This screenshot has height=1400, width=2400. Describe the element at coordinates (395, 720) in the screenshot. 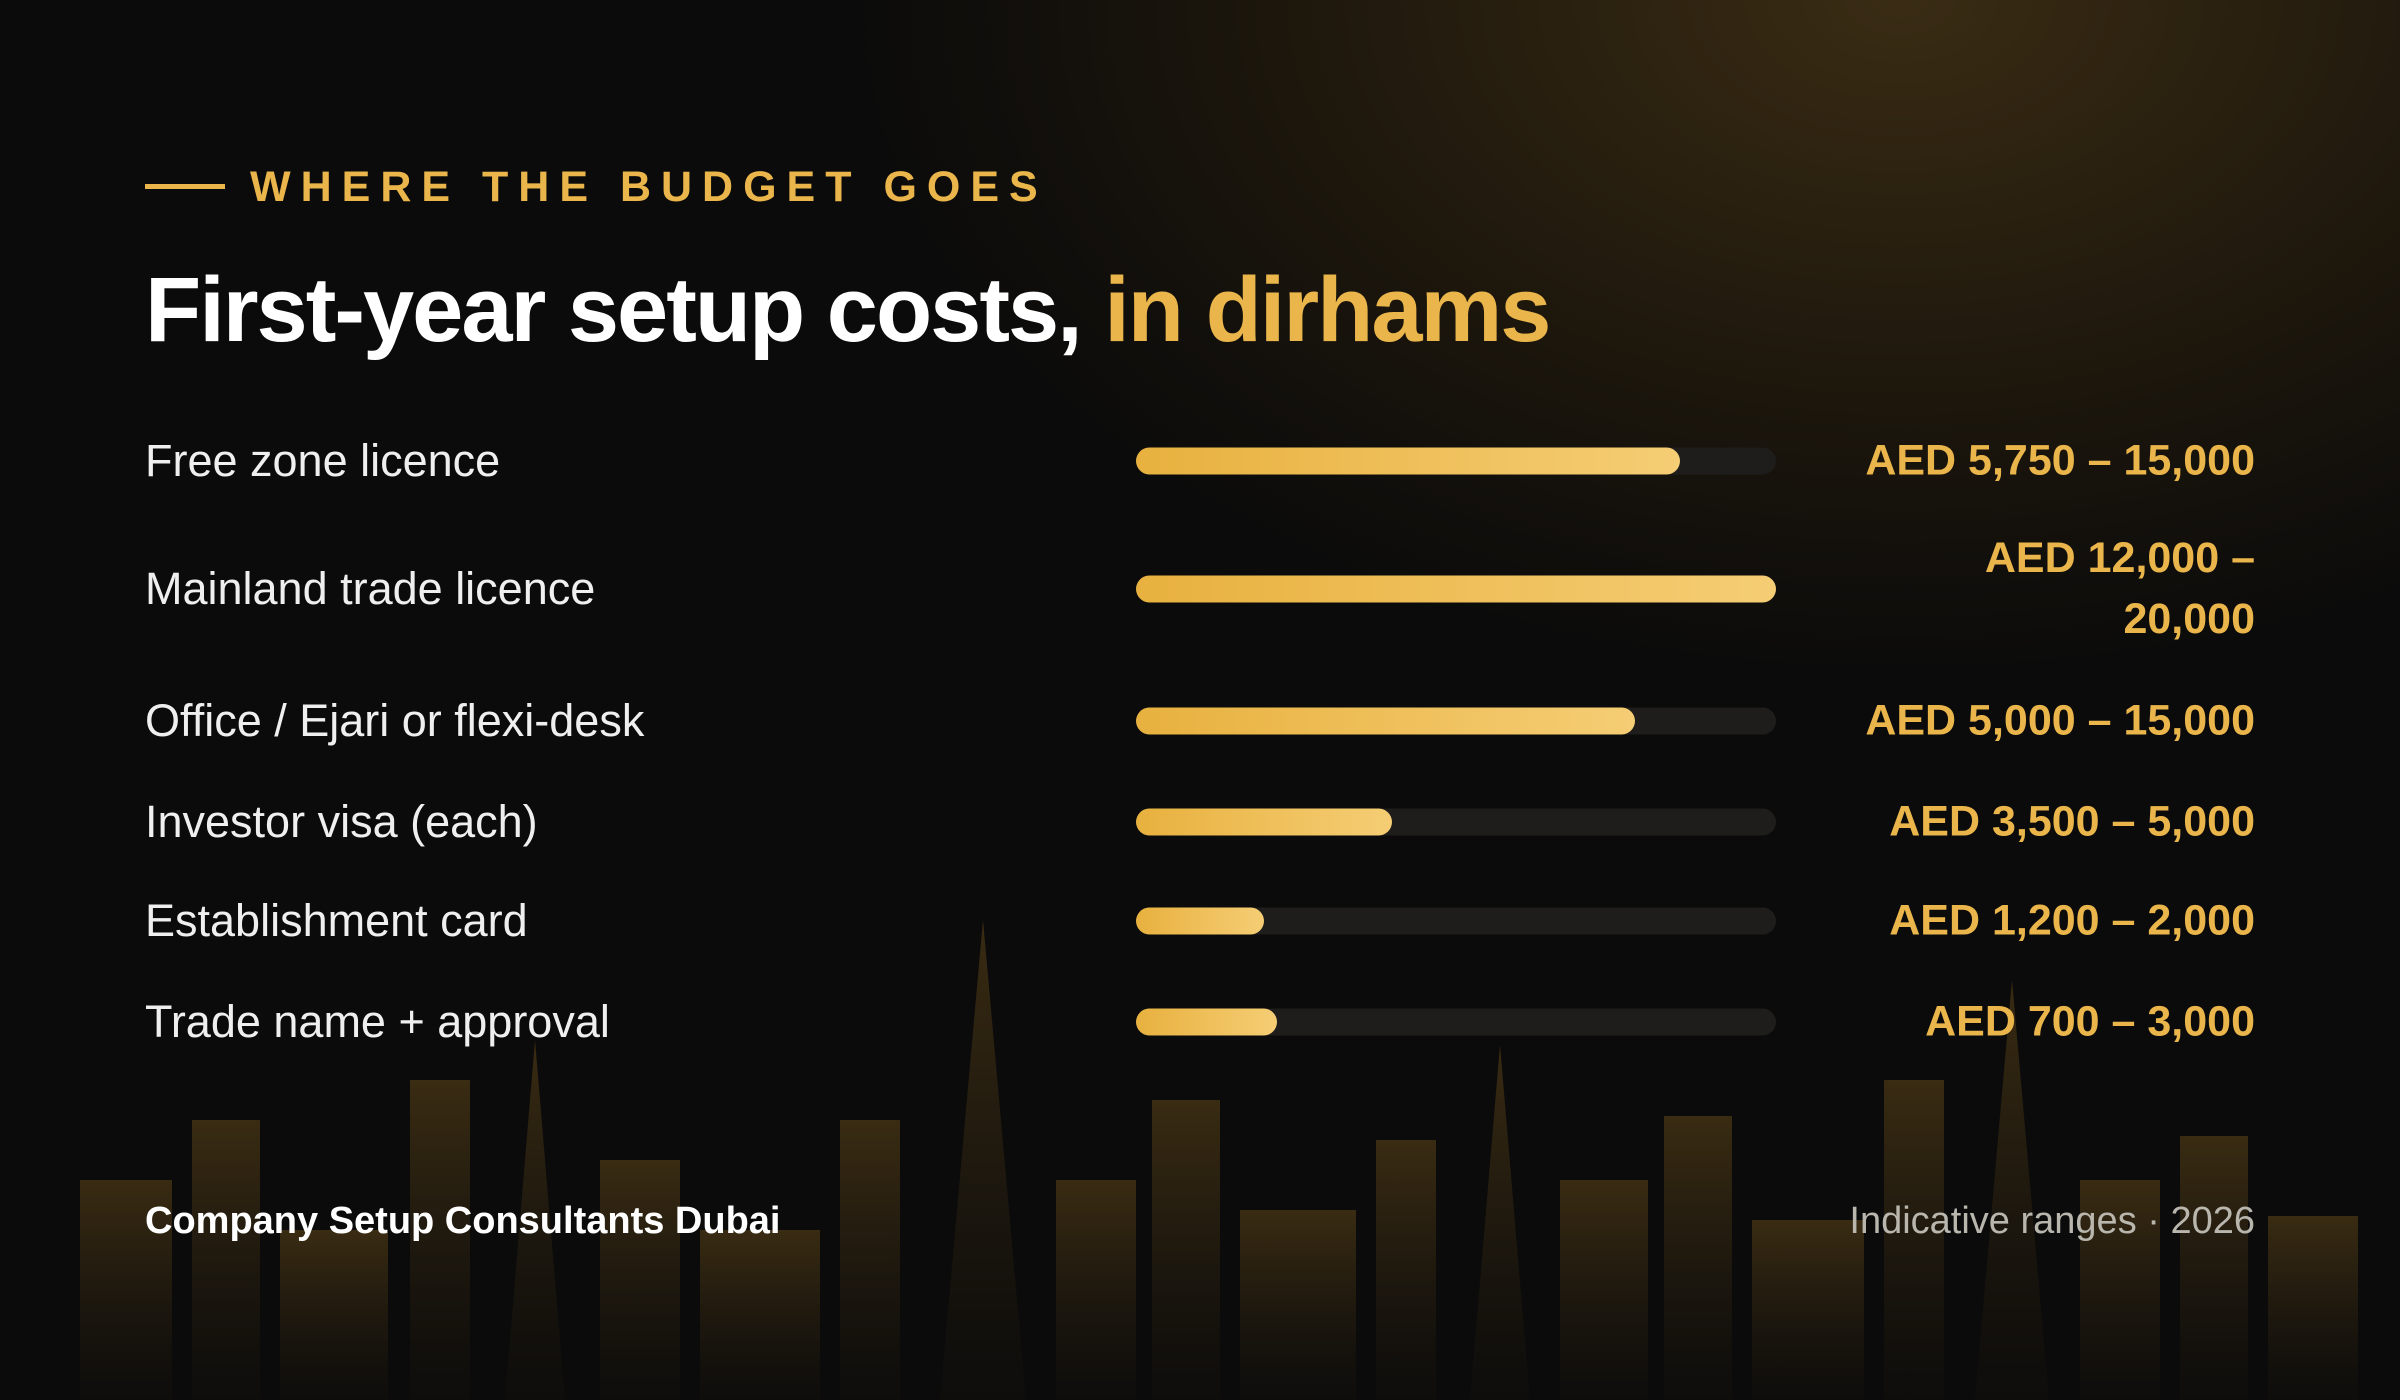

I see `category-label: Office / Ejari or flexi-desk` at that location.